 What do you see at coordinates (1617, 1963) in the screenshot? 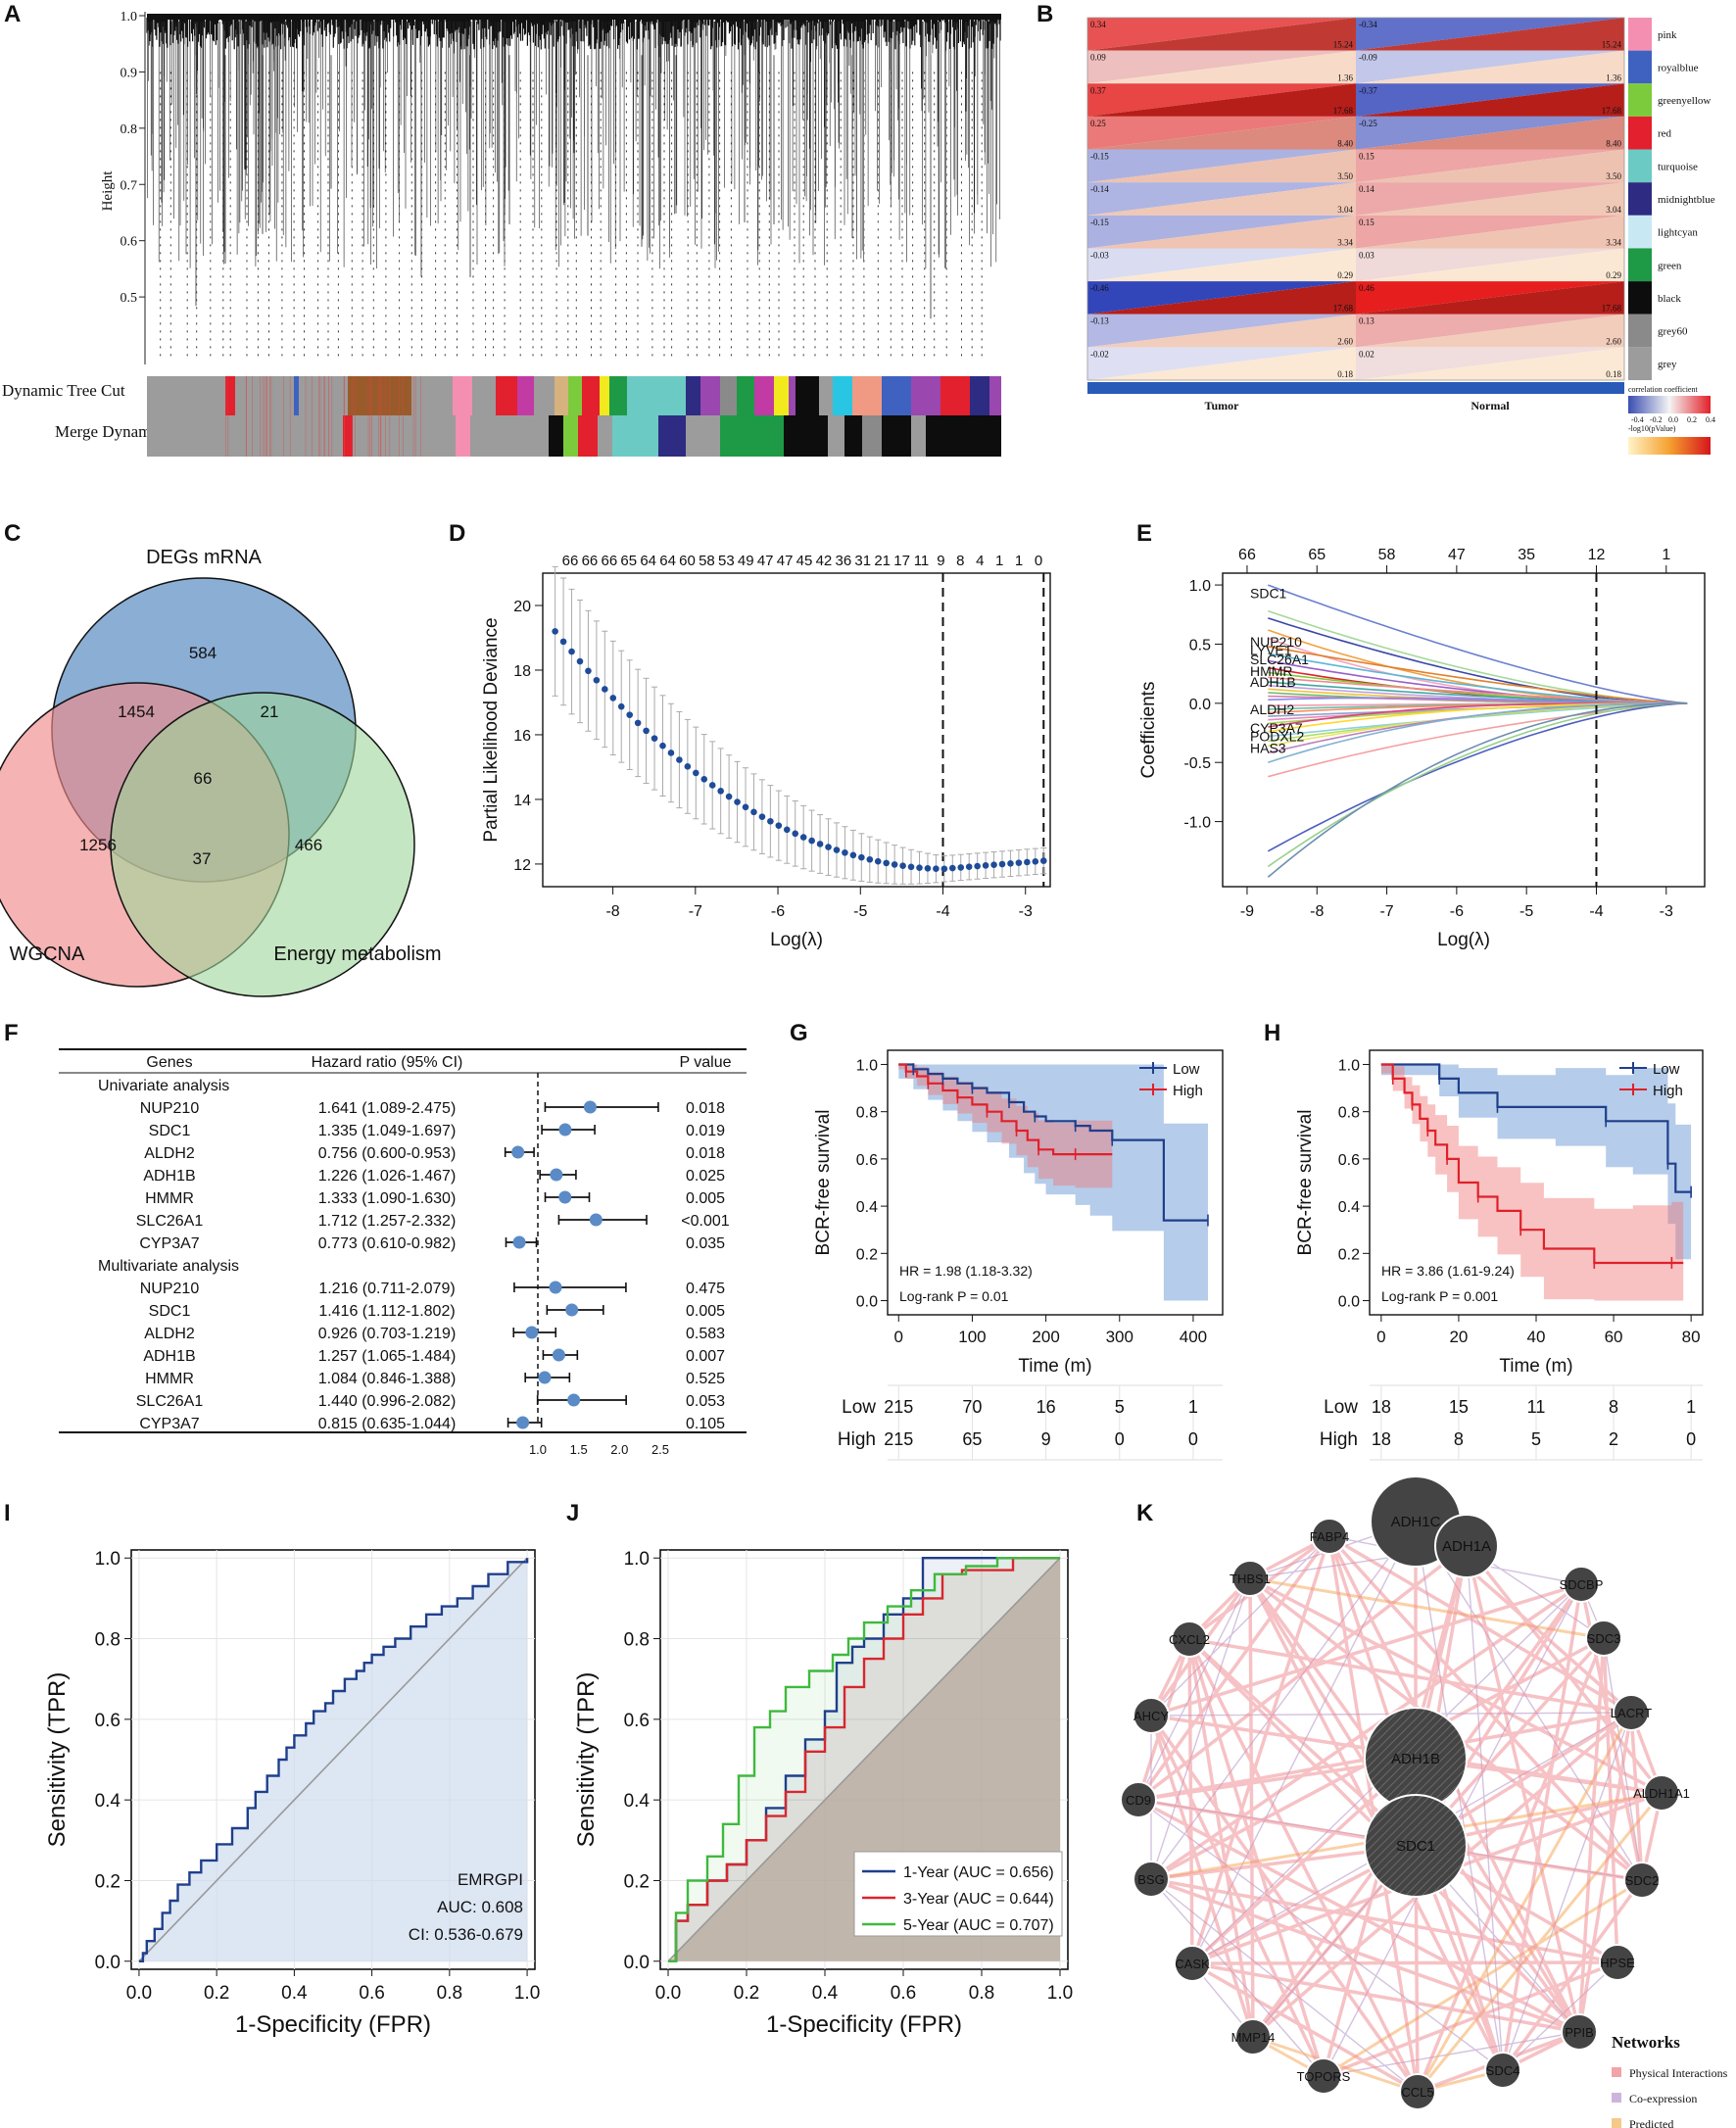
I see `network-node-label: HPSE` at bounding box center [1617, 1963].